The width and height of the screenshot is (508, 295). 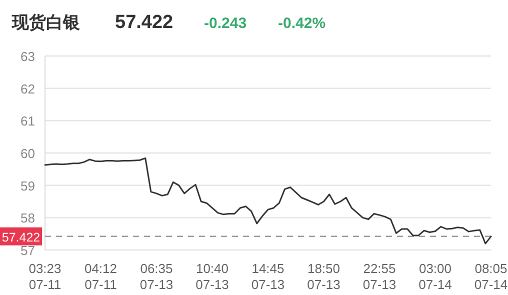 I want to click on text: -0.243, so click(x=225, y=23).